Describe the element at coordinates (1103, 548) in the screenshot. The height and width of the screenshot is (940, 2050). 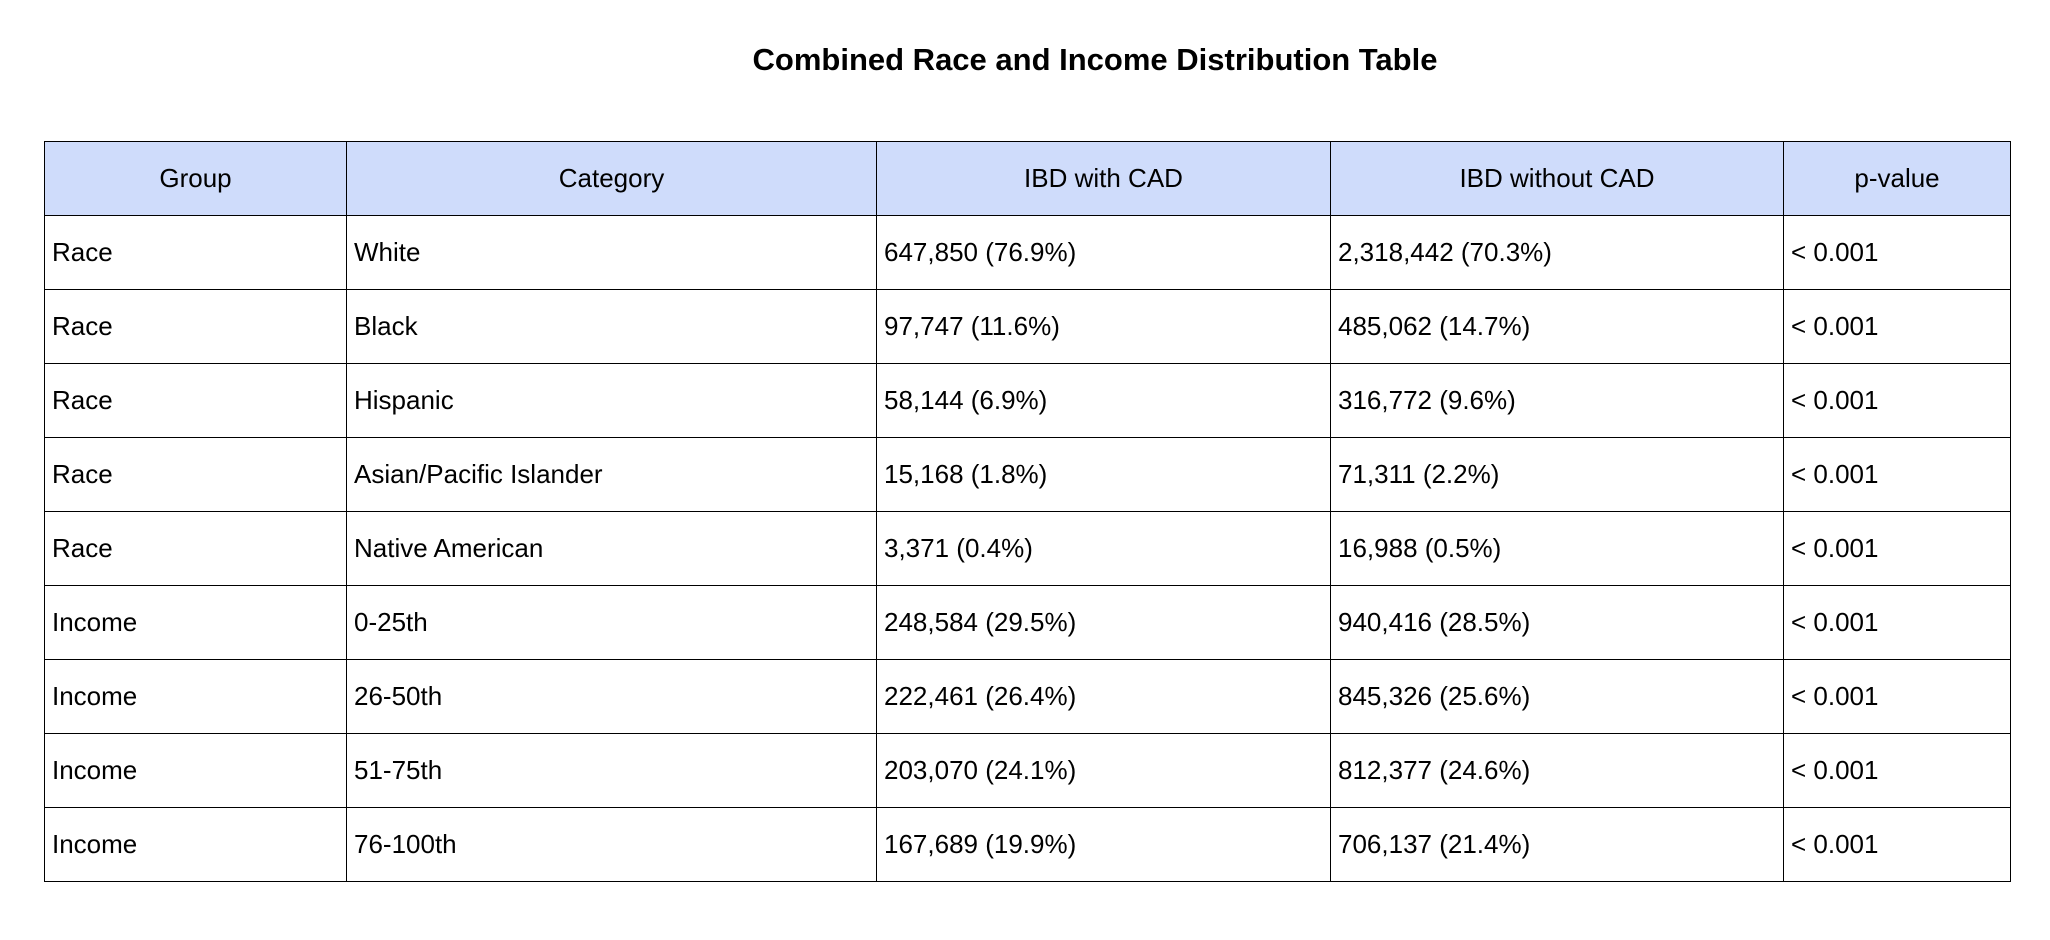
I see `ibd-with-cad-cell: 3,371 (0.4%)` at that location.